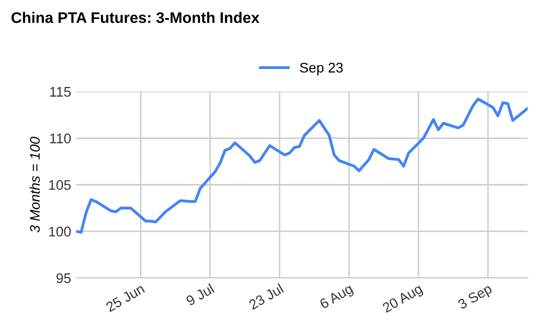 This screenshot has width=544, height=327. What do you see at coordinates (63, 278) in the screenshot?
I see `y-tick-label: 95` at bounding box center [63, 278].